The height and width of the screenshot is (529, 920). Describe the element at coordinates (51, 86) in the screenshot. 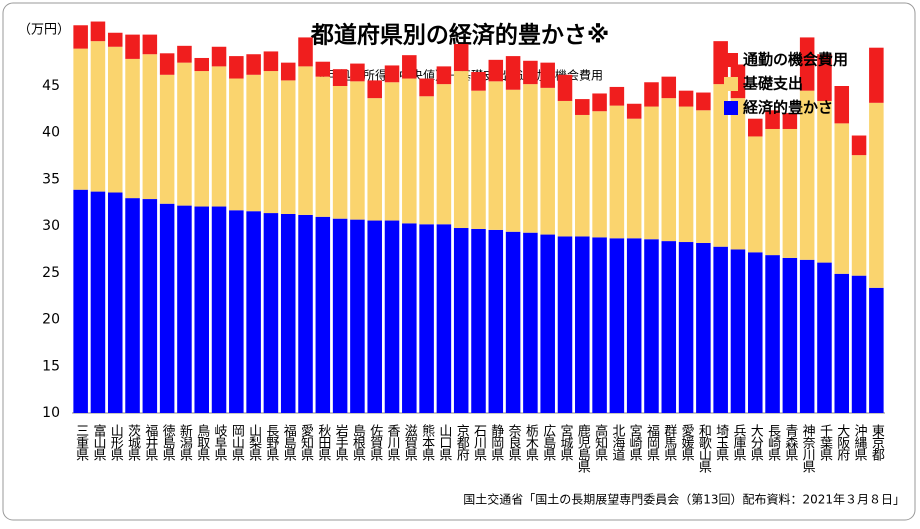

I see `y-tick-label: 45` at that location.